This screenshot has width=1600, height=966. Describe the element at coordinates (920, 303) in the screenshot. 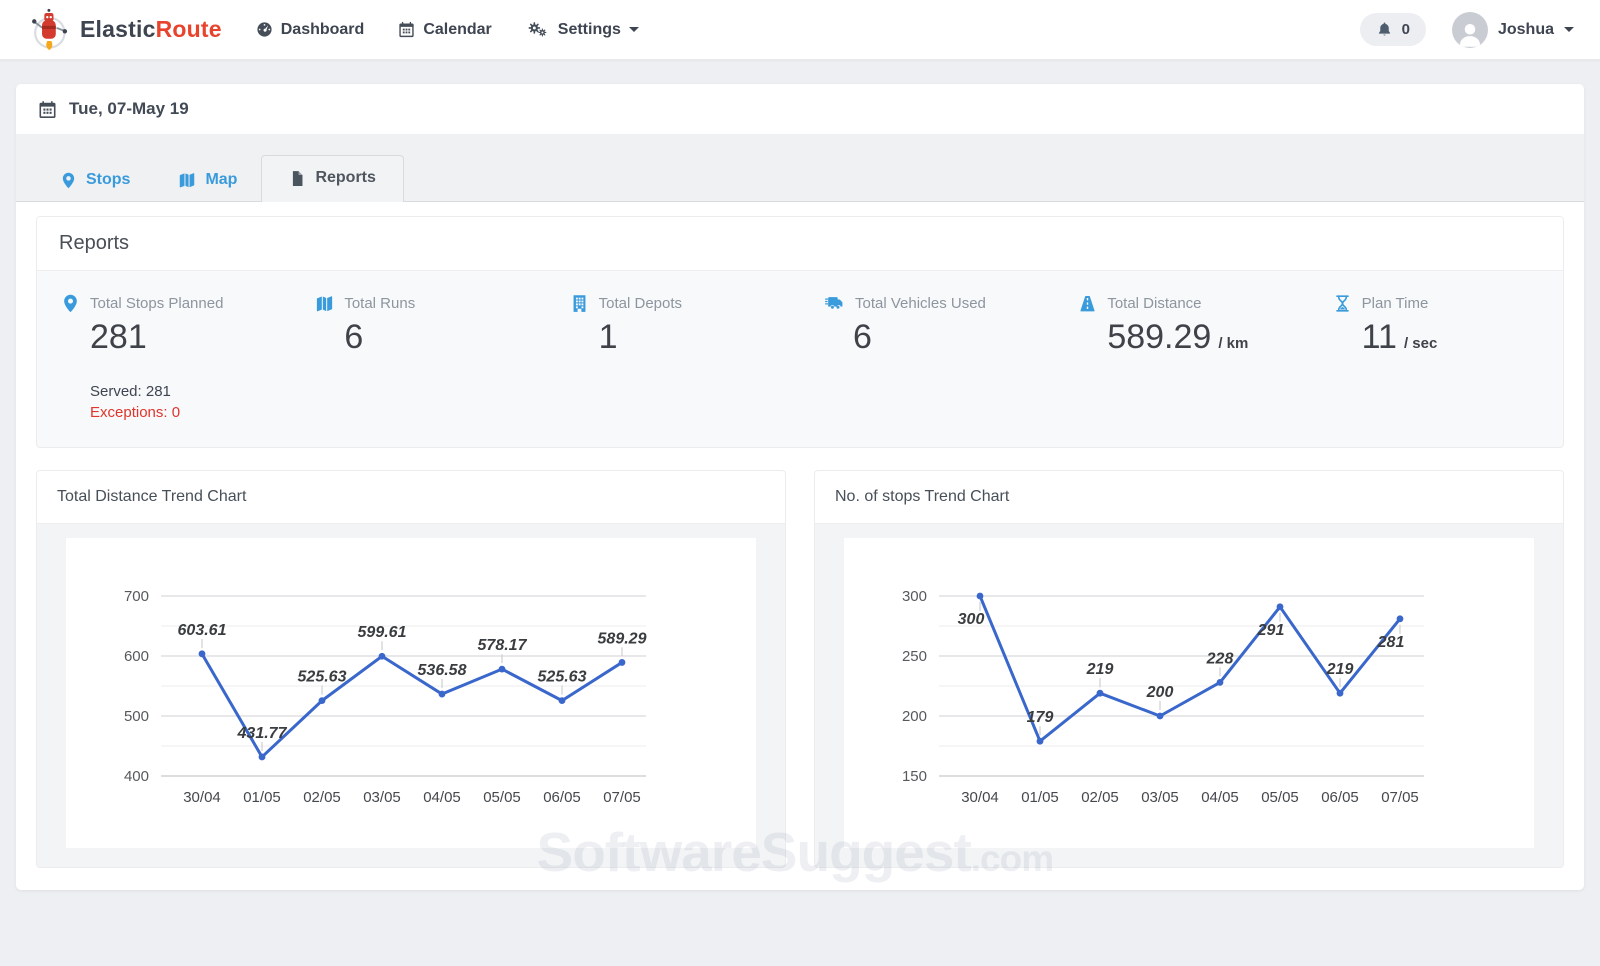

I see `stat-label: Total Vehicles Used` at that location.